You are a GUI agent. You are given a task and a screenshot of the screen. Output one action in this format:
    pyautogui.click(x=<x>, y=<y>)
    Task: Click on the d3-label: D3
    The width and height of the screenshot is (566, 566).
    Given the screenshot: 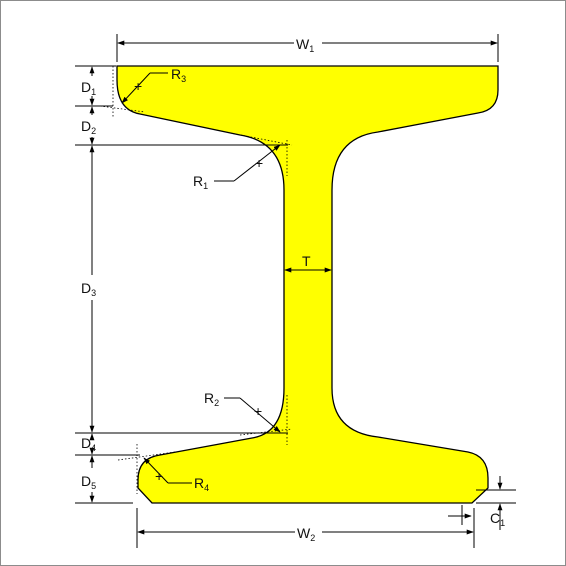 What is the action you would take?
    pyautogui.click(x=88, y=289)
    